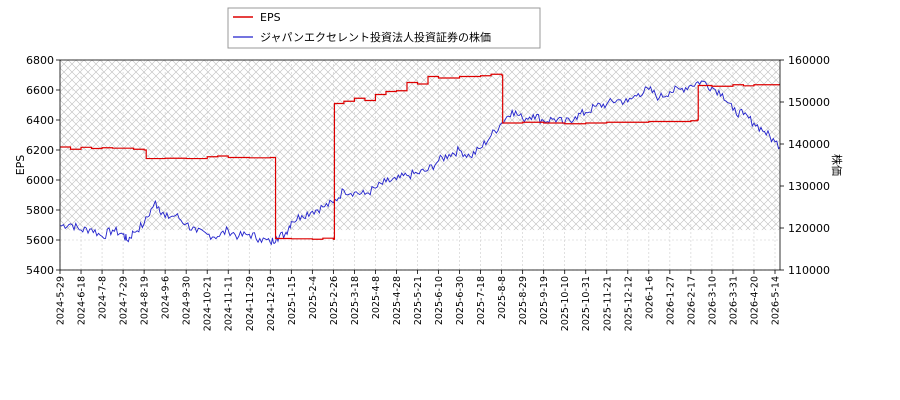 The width and height of the screenshot is (900, 400). I want to click on x-tick-label: 2024-11-11, so click(229, 303).